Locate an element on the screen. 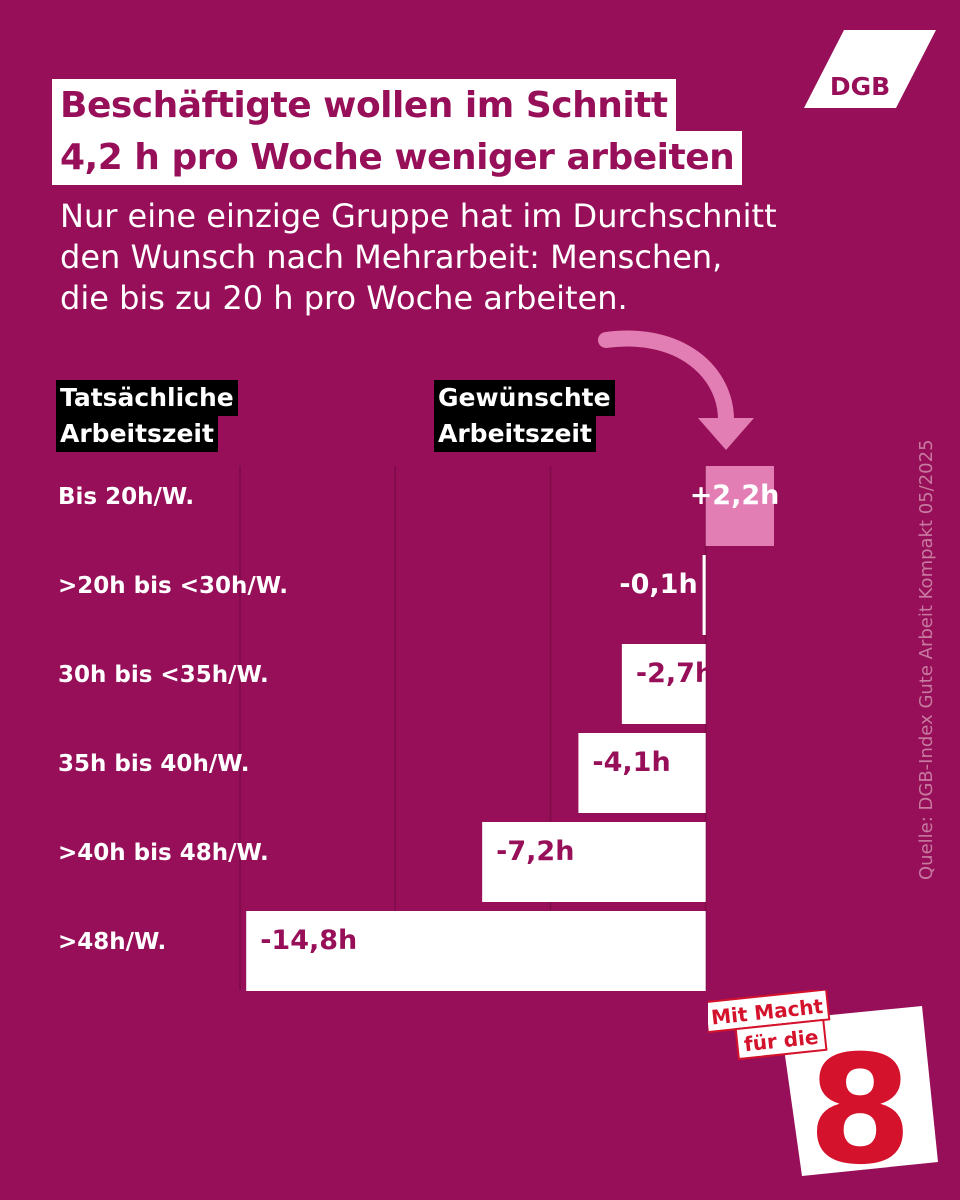  column-header-actual: Tatsächliche Arbeitszeit is located at coordinates (147, 416).